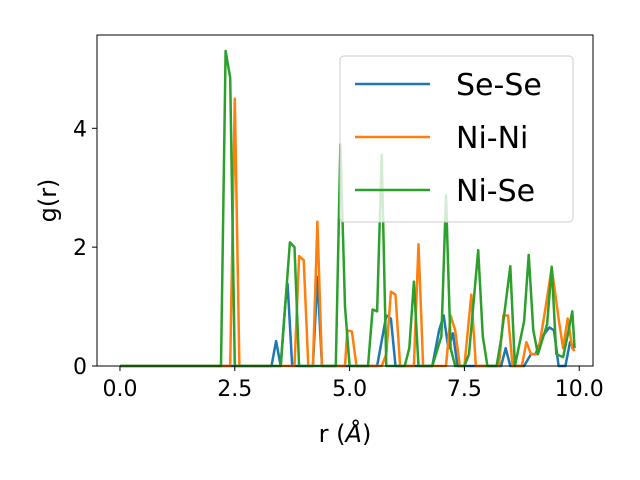 The image size is (640, 480). I want to click on legend-label-ni-se: Ni-Se, so click(495, 191).